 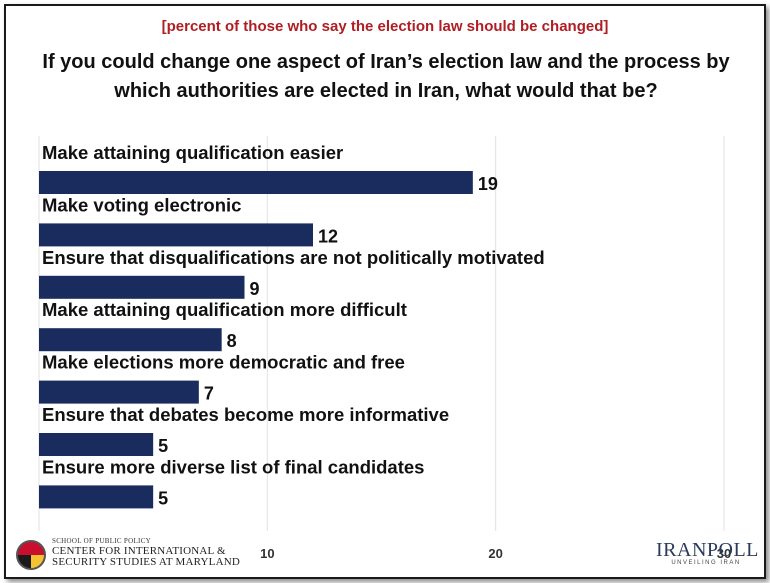 What do you see at coordinates (209, 394) in the screenshot?
I see `data-label: 7` at bounding box center [209, 394].